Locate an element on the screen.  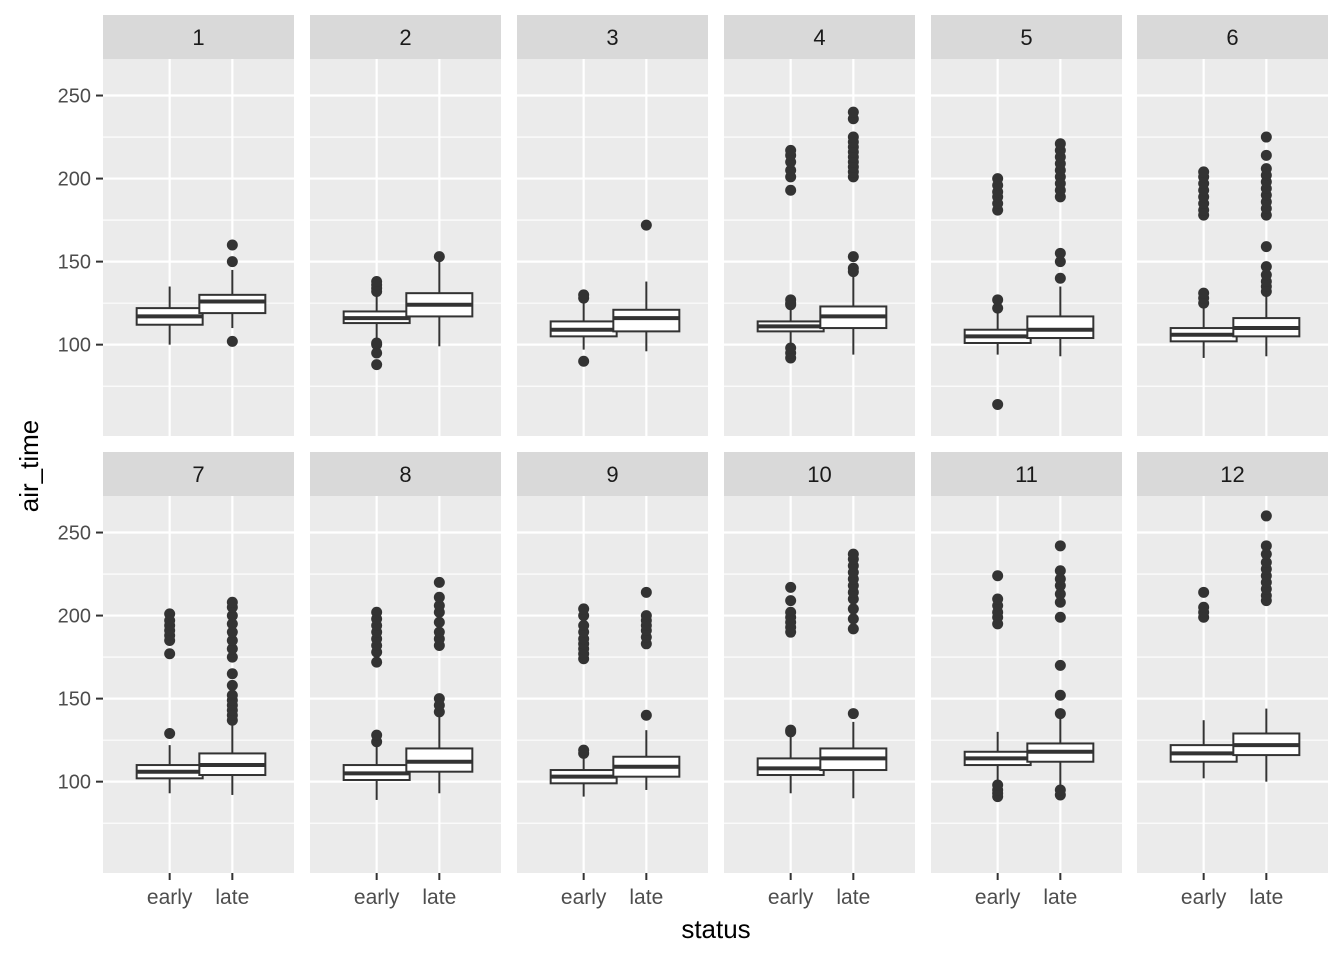
facet-panel-6: 6 is located at coordinates (1232, 225).